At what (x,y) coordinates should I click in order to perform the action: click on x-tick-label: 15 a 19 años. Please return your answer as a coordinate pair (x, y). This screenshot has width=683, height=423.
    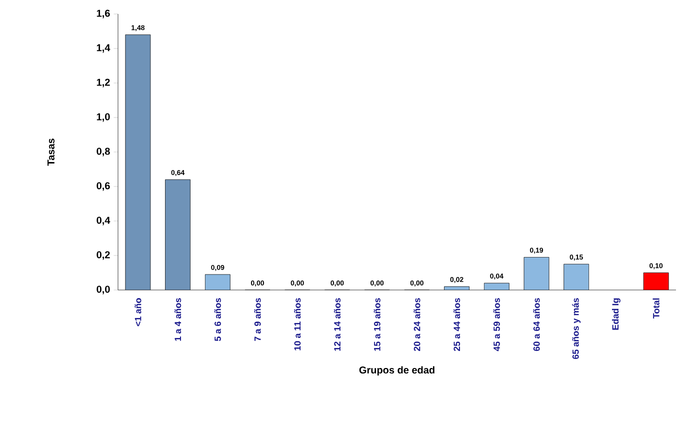
    Looking at the image, I should click on (377, 324).